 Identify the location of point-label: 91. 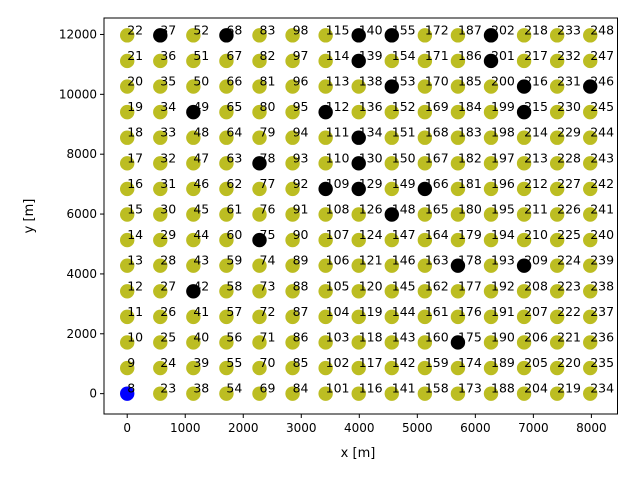
(301, 209).